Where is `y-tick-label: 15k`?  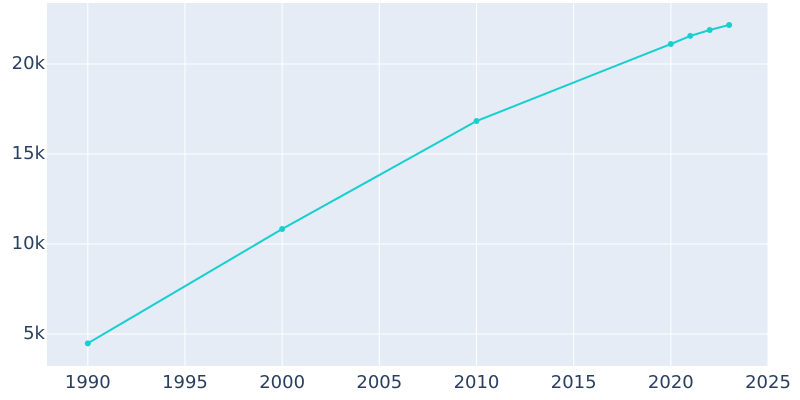
y-tick-label: 15k is located at coordinates (29, 153).